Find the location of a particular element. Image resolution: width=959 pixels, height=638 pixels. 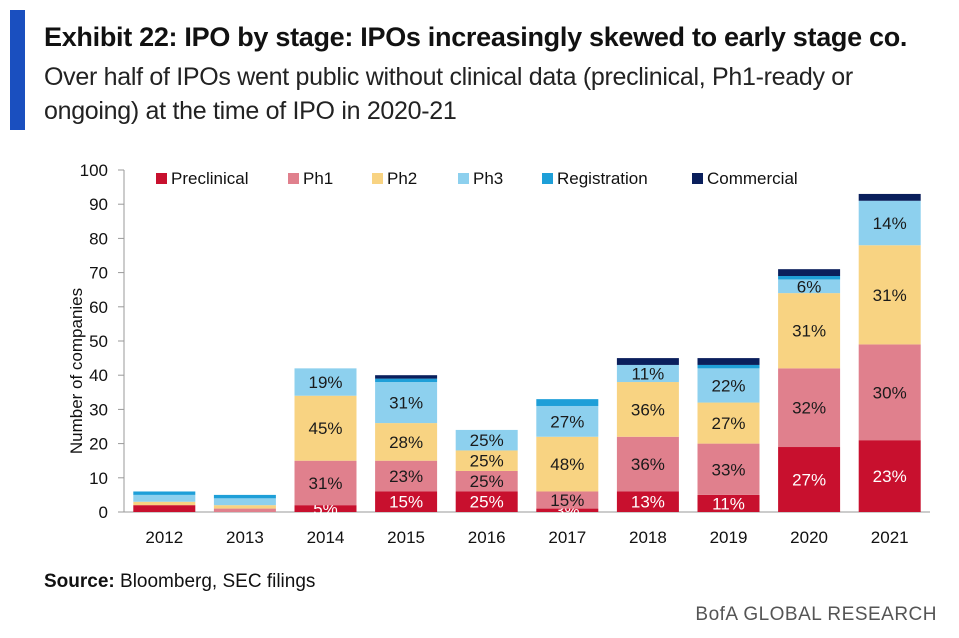

data-label: 28% is located at coordinates (406, 442).